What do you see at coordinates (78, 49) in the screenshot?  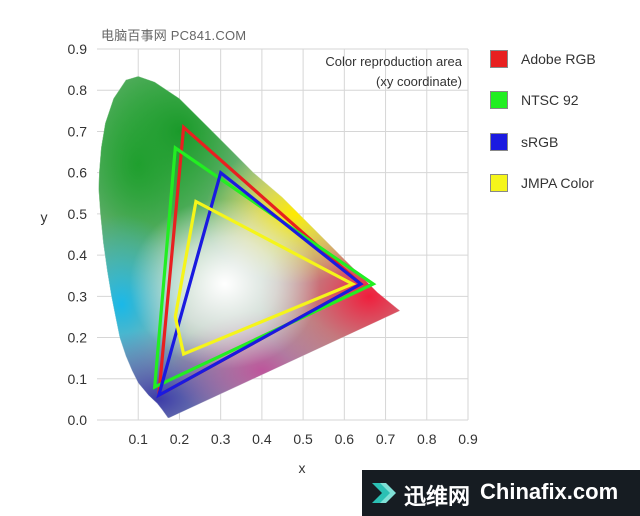 I see `y-tick-label: 0.9` at bounding box center [78, 49].